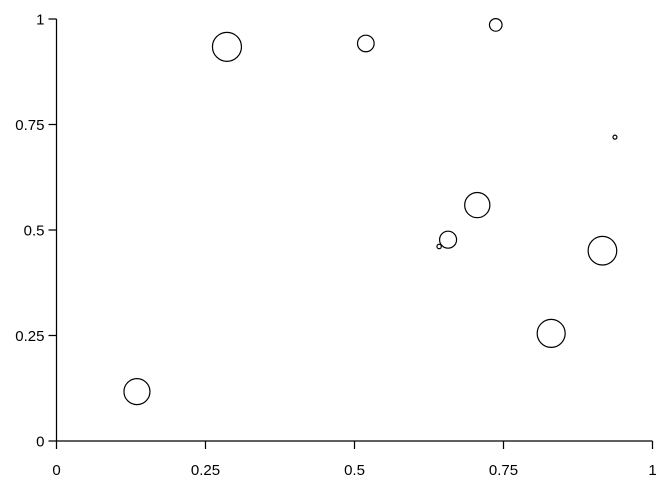  What do you see at coordinates (29, 125) in the screenshot?
I see `y-tick-label: 0.75` at bounding box center [29, 125].